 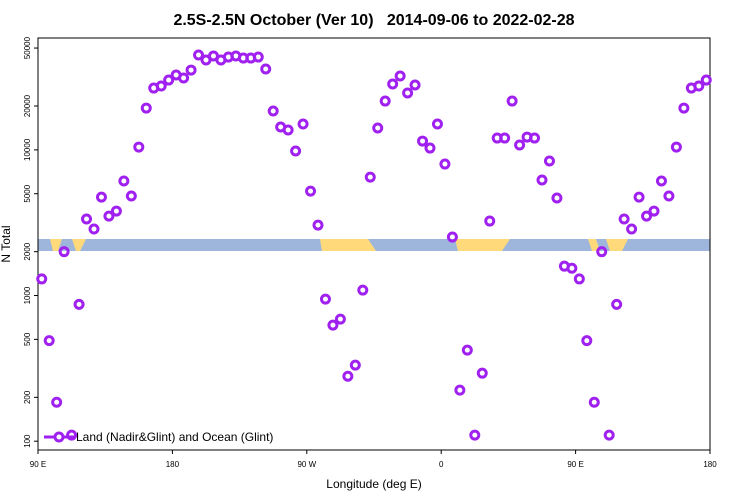 What do you see at coordinates (27, 339) in the screenshot?
I see `y-tick-label: 500` at bounding box center [27, 339].